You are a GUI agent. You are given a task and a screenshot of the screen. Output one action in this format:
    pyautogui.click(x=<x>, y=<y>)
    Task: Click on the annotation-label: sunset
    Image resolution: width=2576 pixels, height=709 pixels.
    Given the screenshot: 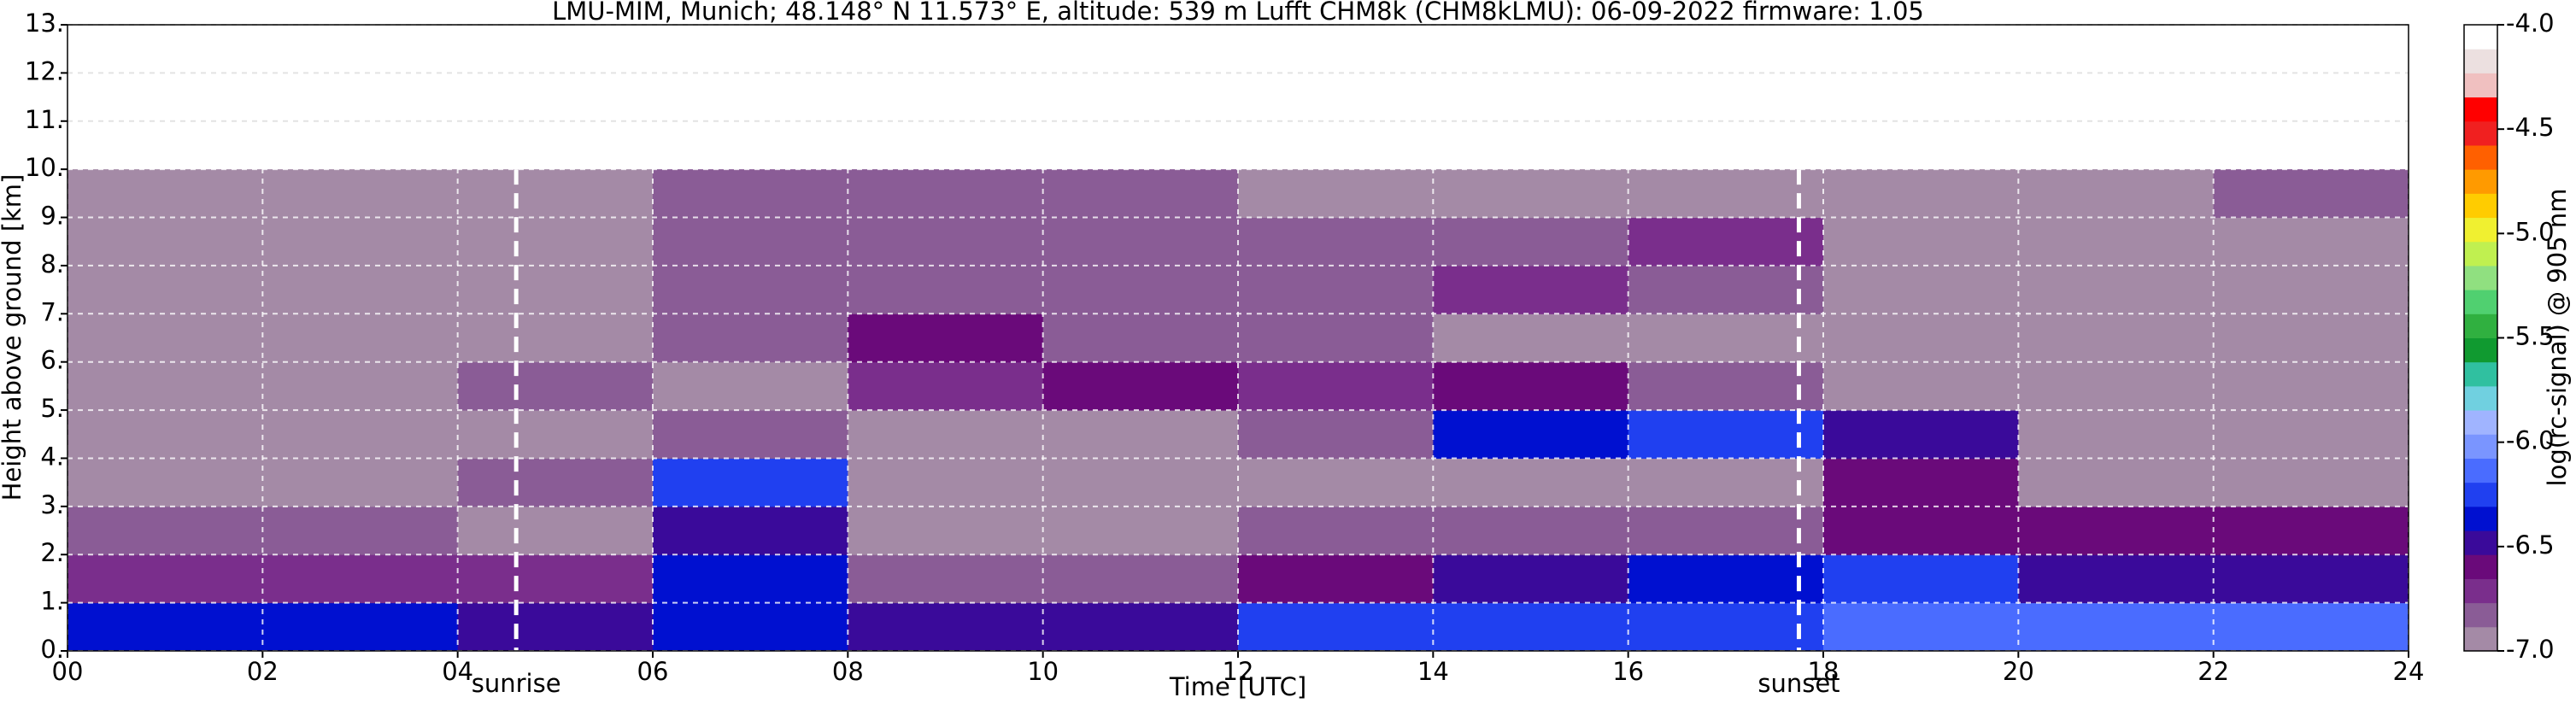 What is the action you would take?
    pyautogui.click(x=1798, y=683)
    